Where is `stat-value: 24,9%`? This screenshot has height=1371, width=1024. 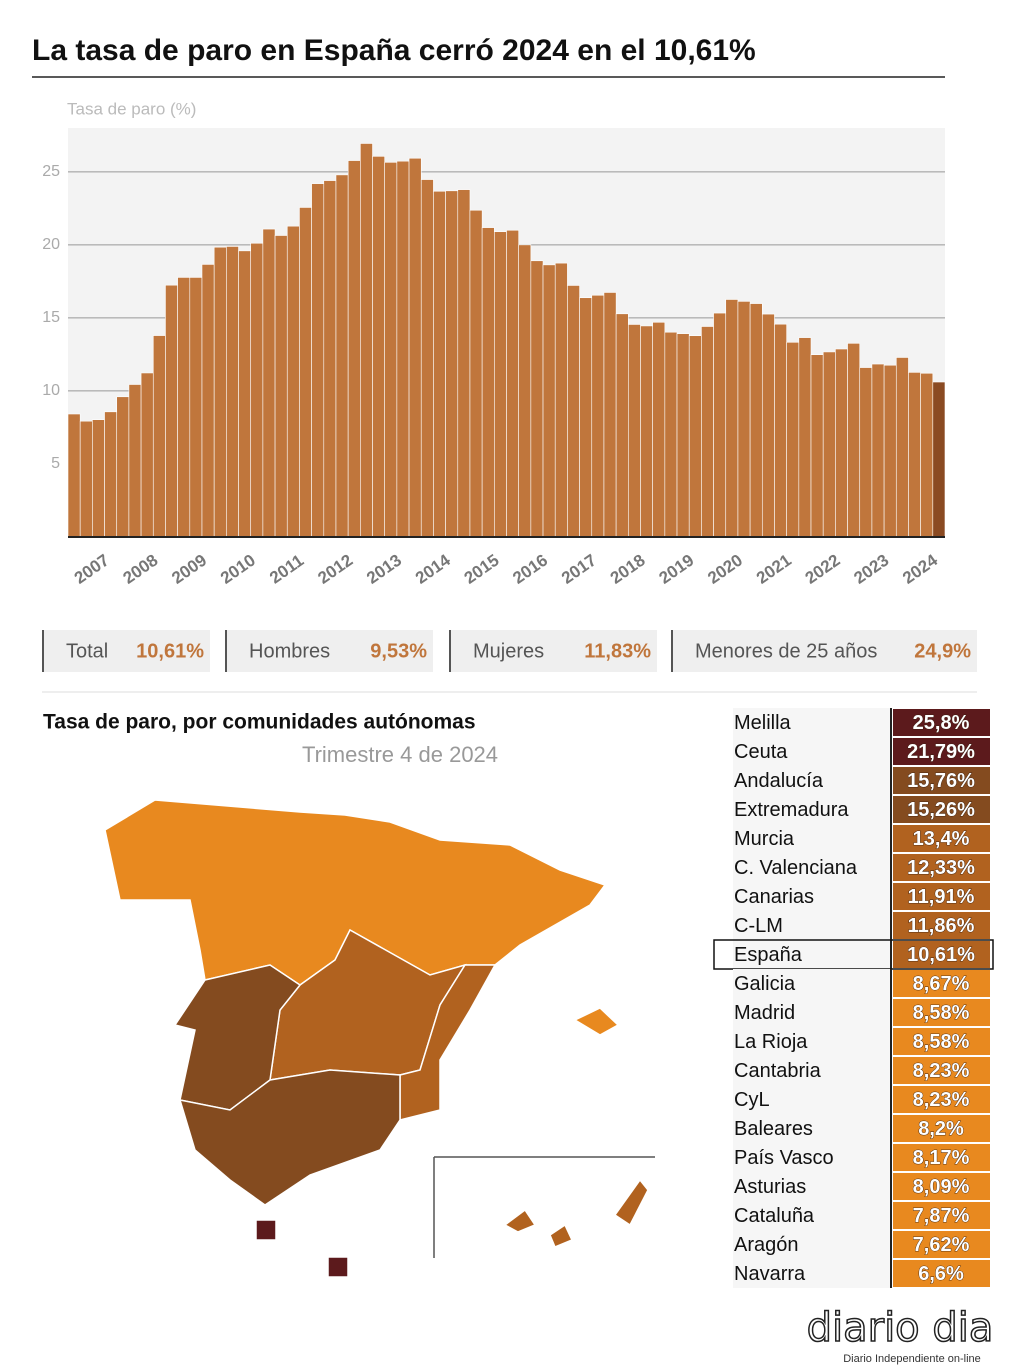 stat-value: 24,9% is located at coordinates (942, 651).